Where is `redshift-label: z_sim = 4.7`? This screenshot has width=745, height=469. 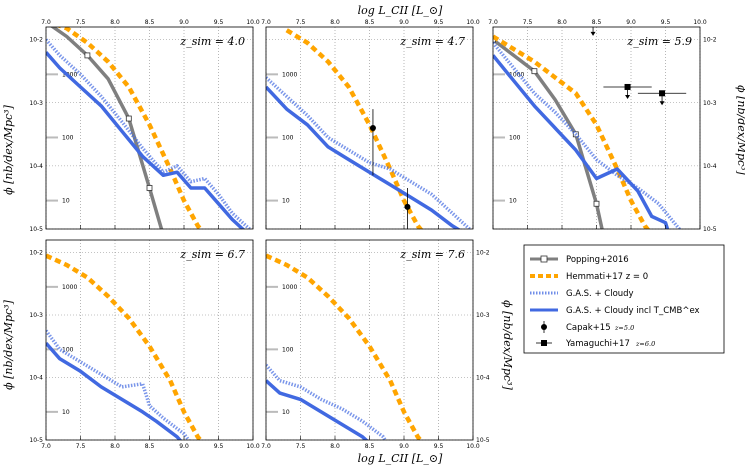 redshift-label: z_sim = 4.7 is located at coordinates (432, 41).